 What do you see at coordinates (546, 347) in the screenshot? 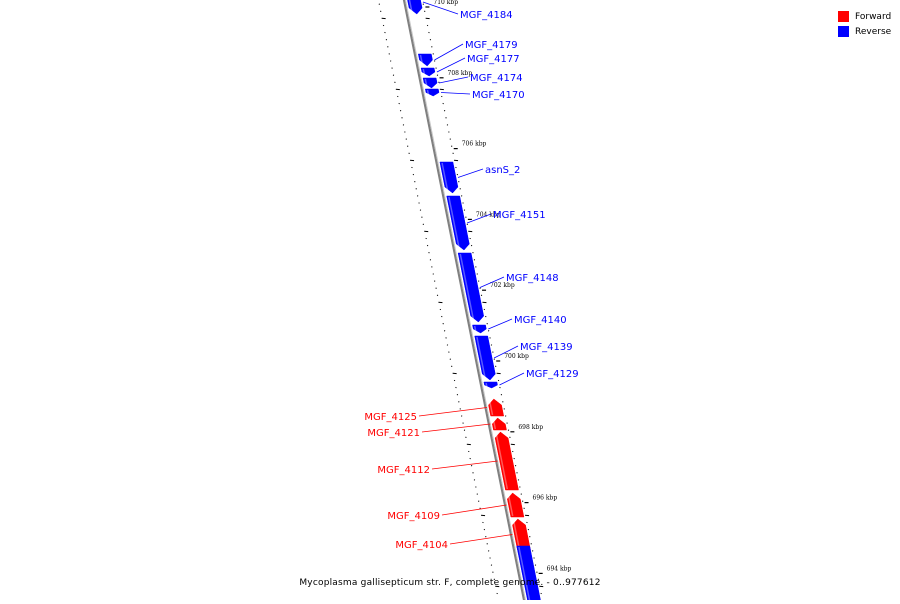
I see `gene-label: MGF_4139` at bounding box center [546, 347].